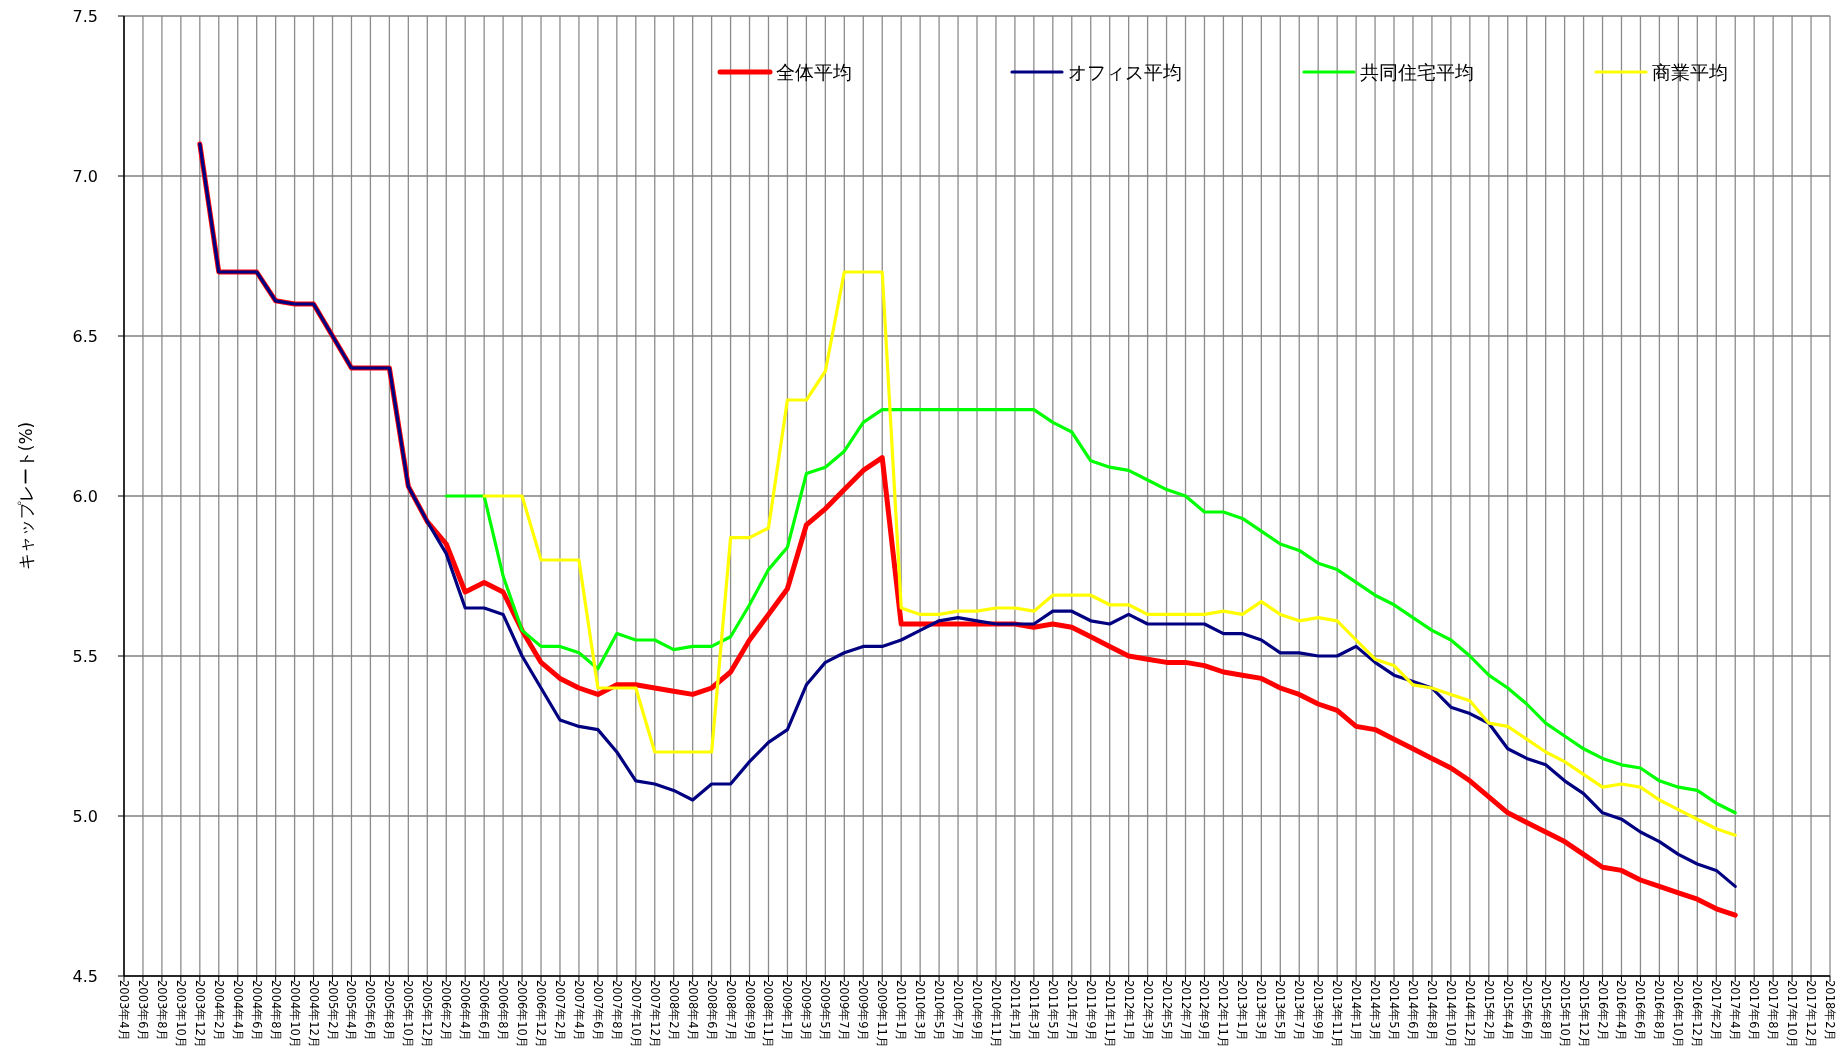  Describe the element at coordinates (85, 656) in the screenshot. I see `y-tick-label: 5.5` at that location.